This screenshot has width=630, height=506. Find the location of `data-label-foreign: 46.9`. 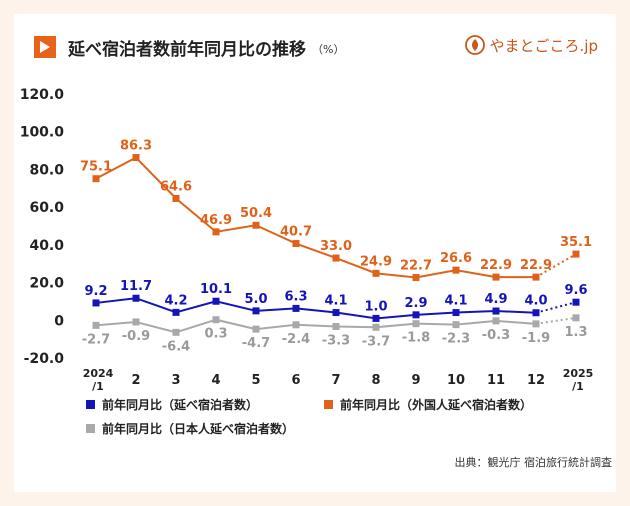

data-label-foreign: 46.9 is located at coordinates (216, 220).